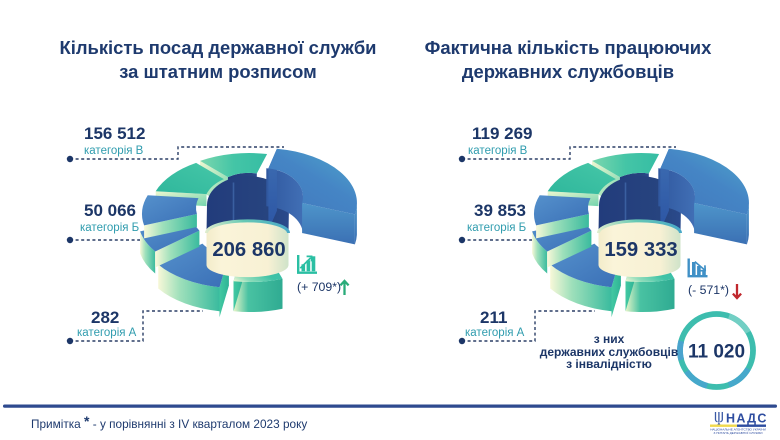 The image size is (780, 440). What do you see at coordinates (738, 433) in the screenshot?
I see `svg-text: З ПИТАНЬ ДЕРЖАВНОЇ СЛУЖБИ` at bounding box center [738, 433].